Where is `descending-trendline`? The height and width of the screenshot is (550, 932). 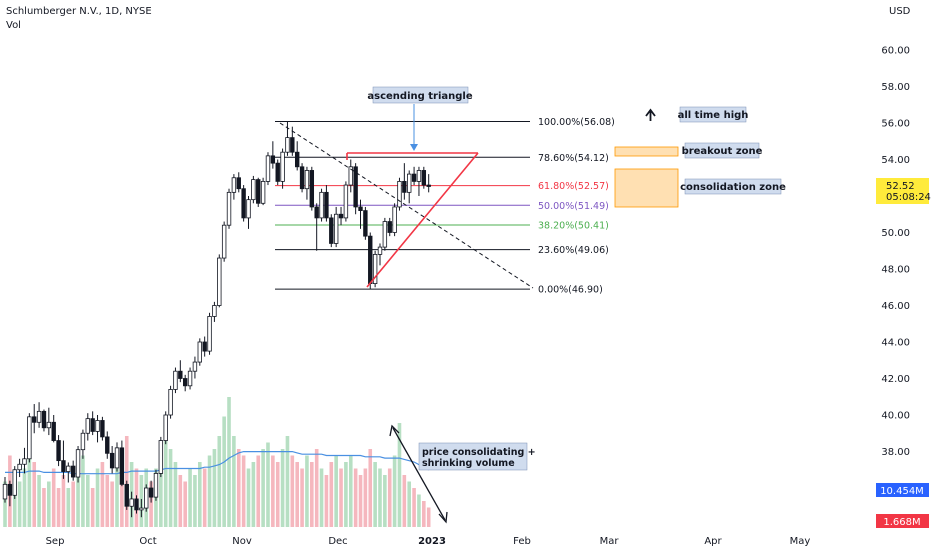
descending-trendline is located at coordinates (406, 205).